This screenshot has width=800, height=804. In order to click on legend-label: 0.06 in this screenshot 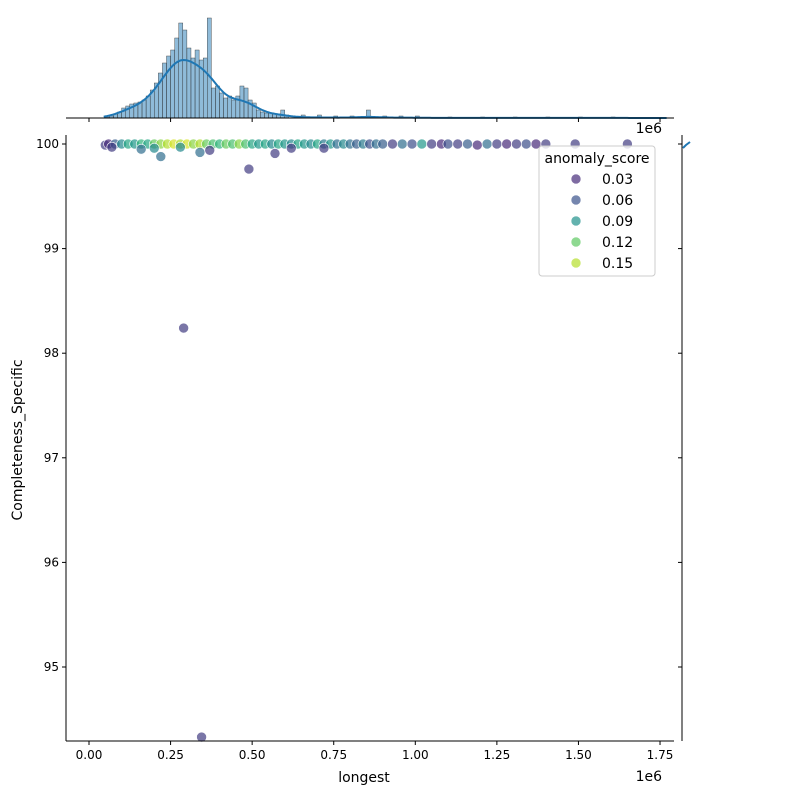, I will do `click(617, 201)`.